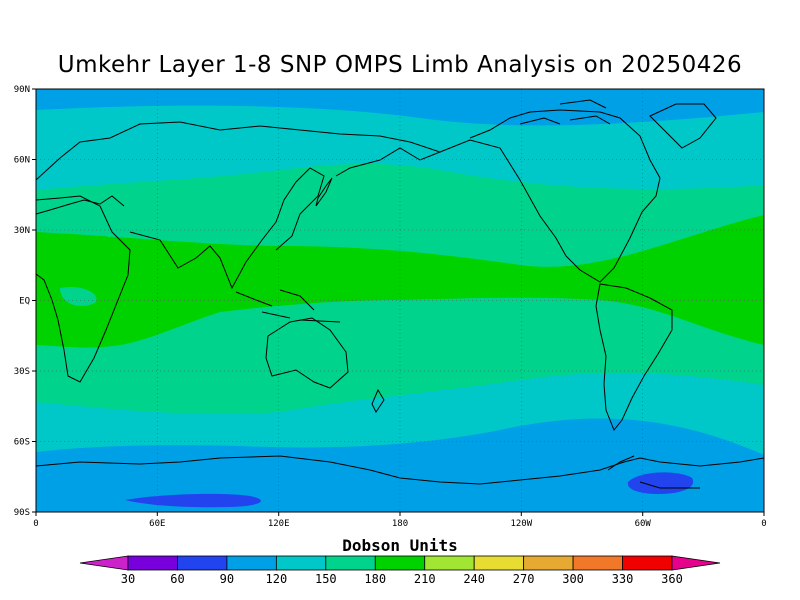 The width and height of the screenshot is (800, 600). What do you see at coordinates (524, 579) in the screenshot?
I see `colorbar-level-label: 270` at bounding box center [524, 579].